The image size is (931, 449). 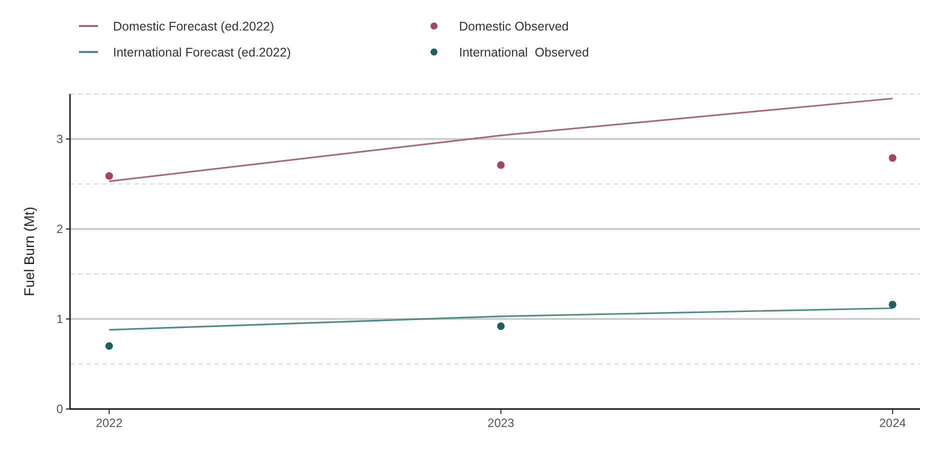 I want to click on x-tick-label: 2023, so click(x=501, y=423).